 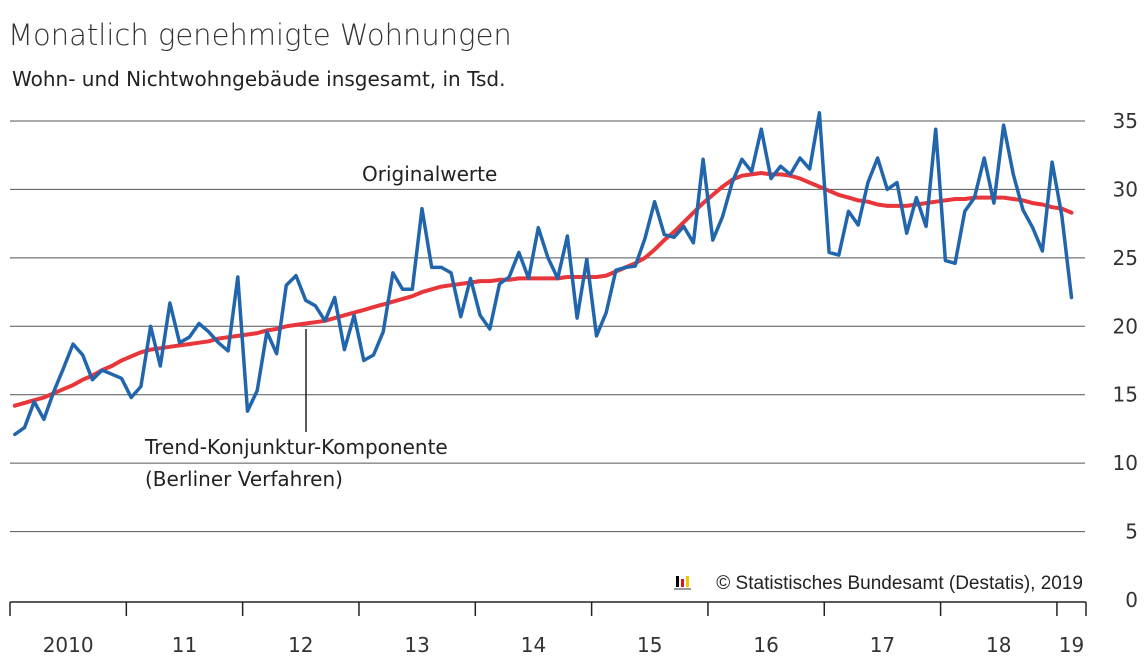 I want to click on y-axis-ticks: 0 5 10 15 20 25 30 35, so click(x=1125, y=360).